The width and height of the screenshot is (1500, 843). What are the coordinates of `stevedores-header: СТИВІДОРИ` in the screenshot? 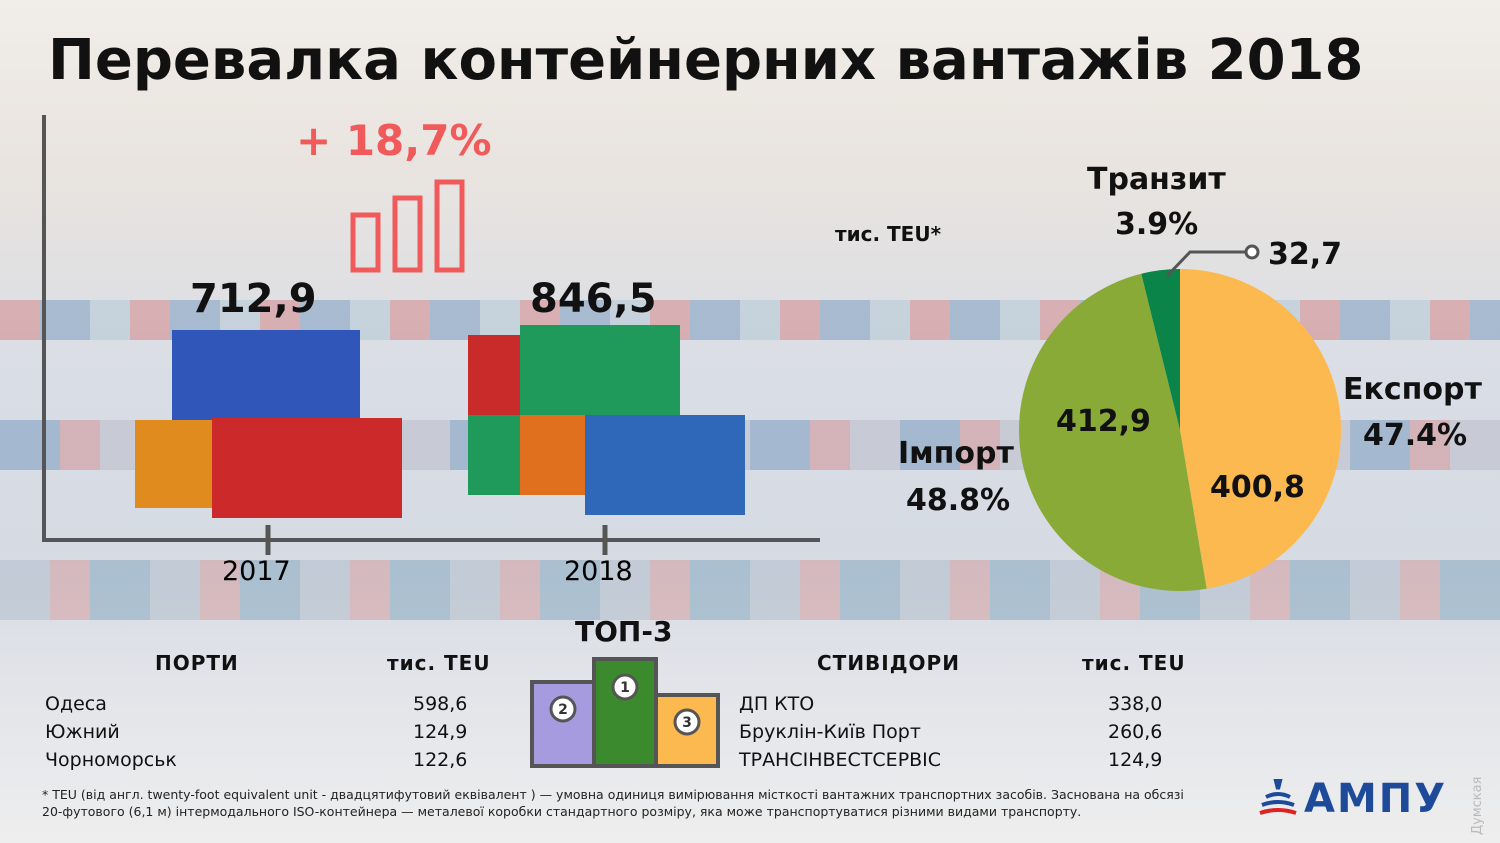 It's located at (888, 663).